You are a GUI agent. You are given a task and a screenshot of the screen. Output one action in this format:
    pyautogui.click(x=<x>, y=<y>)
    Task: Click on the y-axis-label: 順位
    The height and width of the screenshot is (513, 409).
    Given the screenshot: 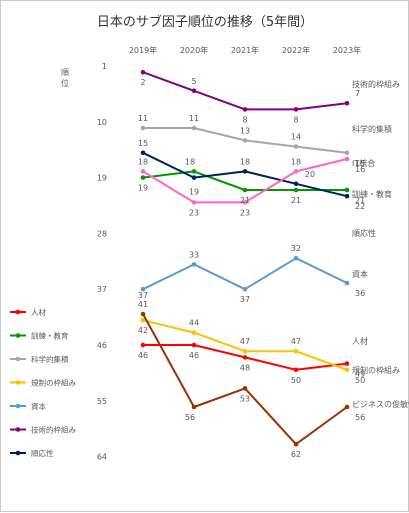 What is the action you would take?
    pyautogui.click(x=65, y=78)
    